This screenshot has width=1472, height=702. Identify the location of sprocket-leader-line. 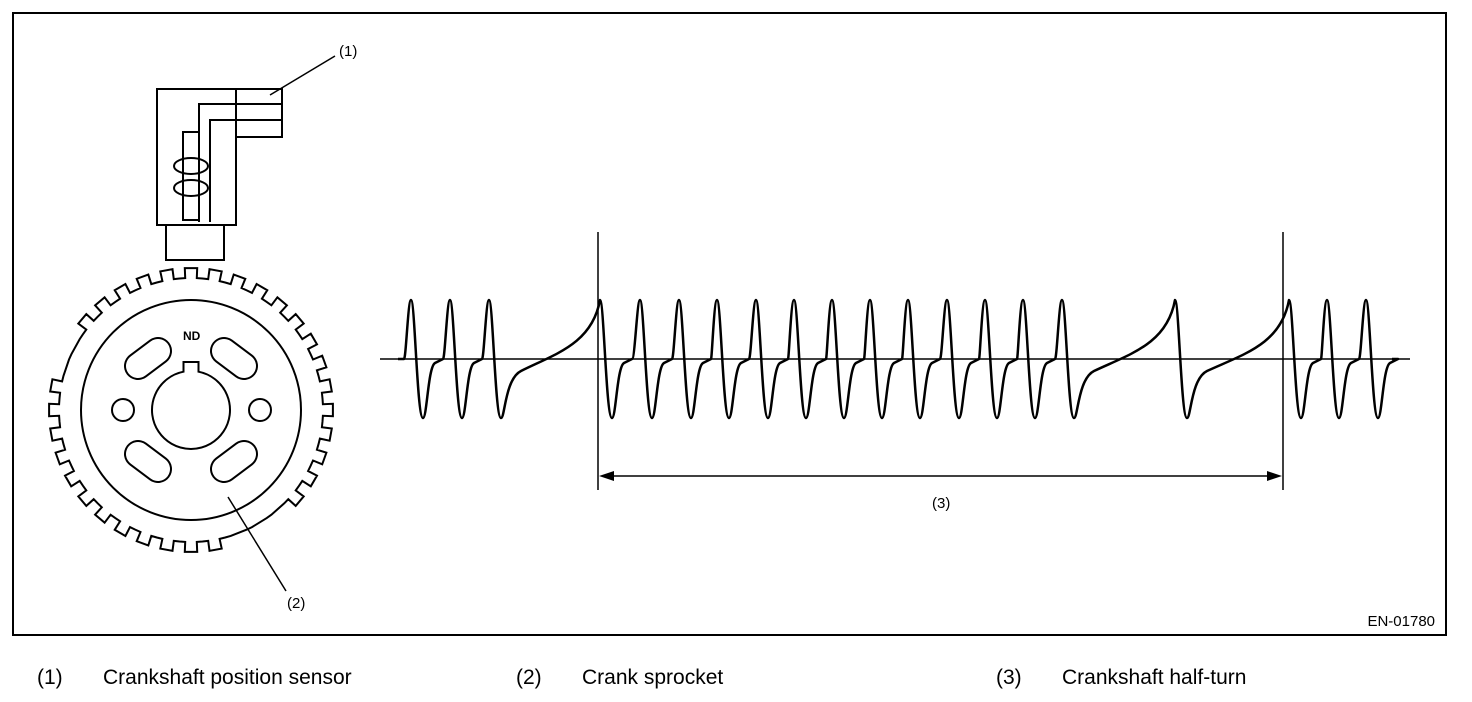
(257, 544).